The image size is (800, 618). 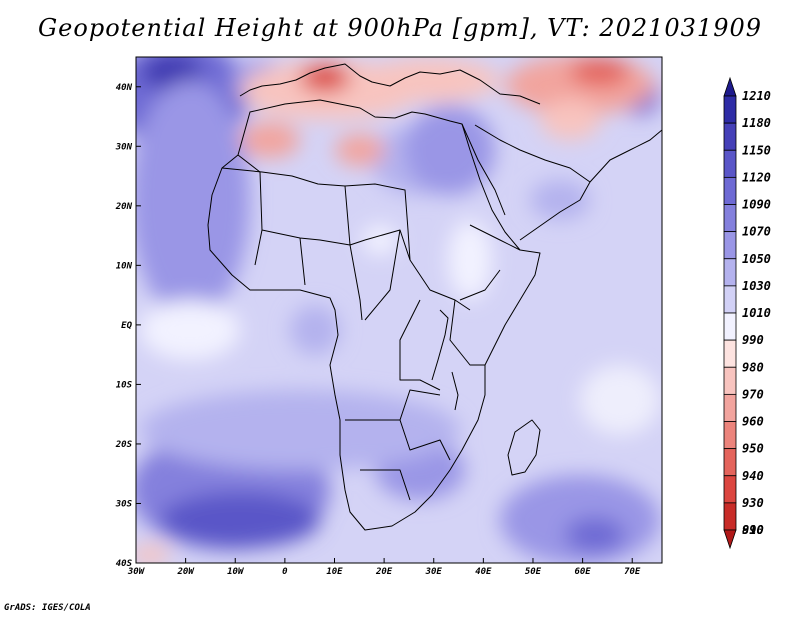 I want to click on colorbar-label: 930, so click(x=753, y=503).